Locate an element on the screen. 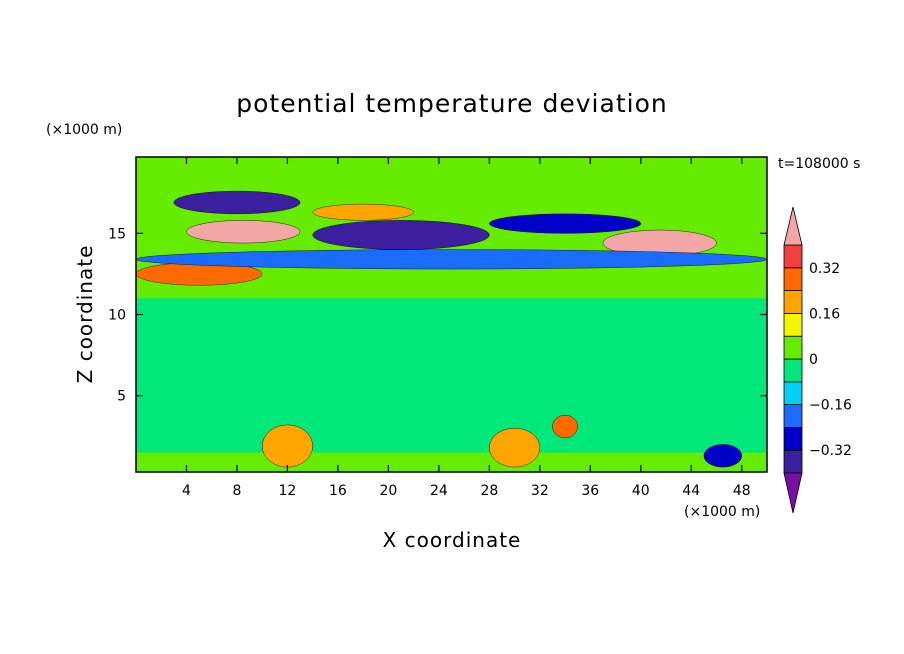 The image size is (904, 654). x-tick-label: 8 is located at coordinates (236, 491).